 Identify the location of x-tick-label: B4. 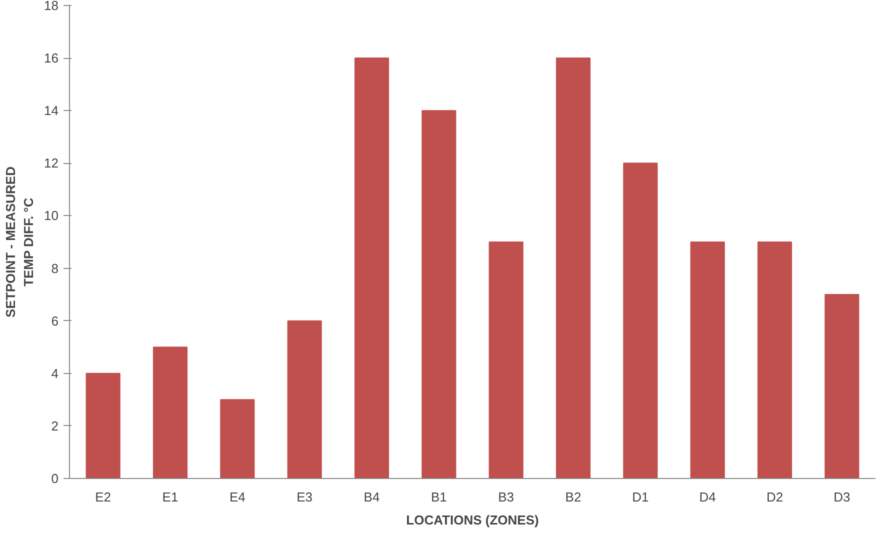
(372, 497).